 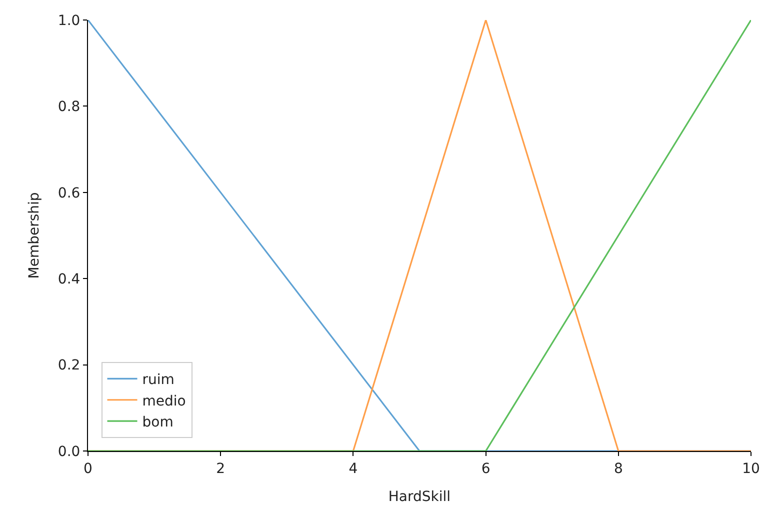 I want to click on y-axis-title: Membership, so click(x=34, y=235).